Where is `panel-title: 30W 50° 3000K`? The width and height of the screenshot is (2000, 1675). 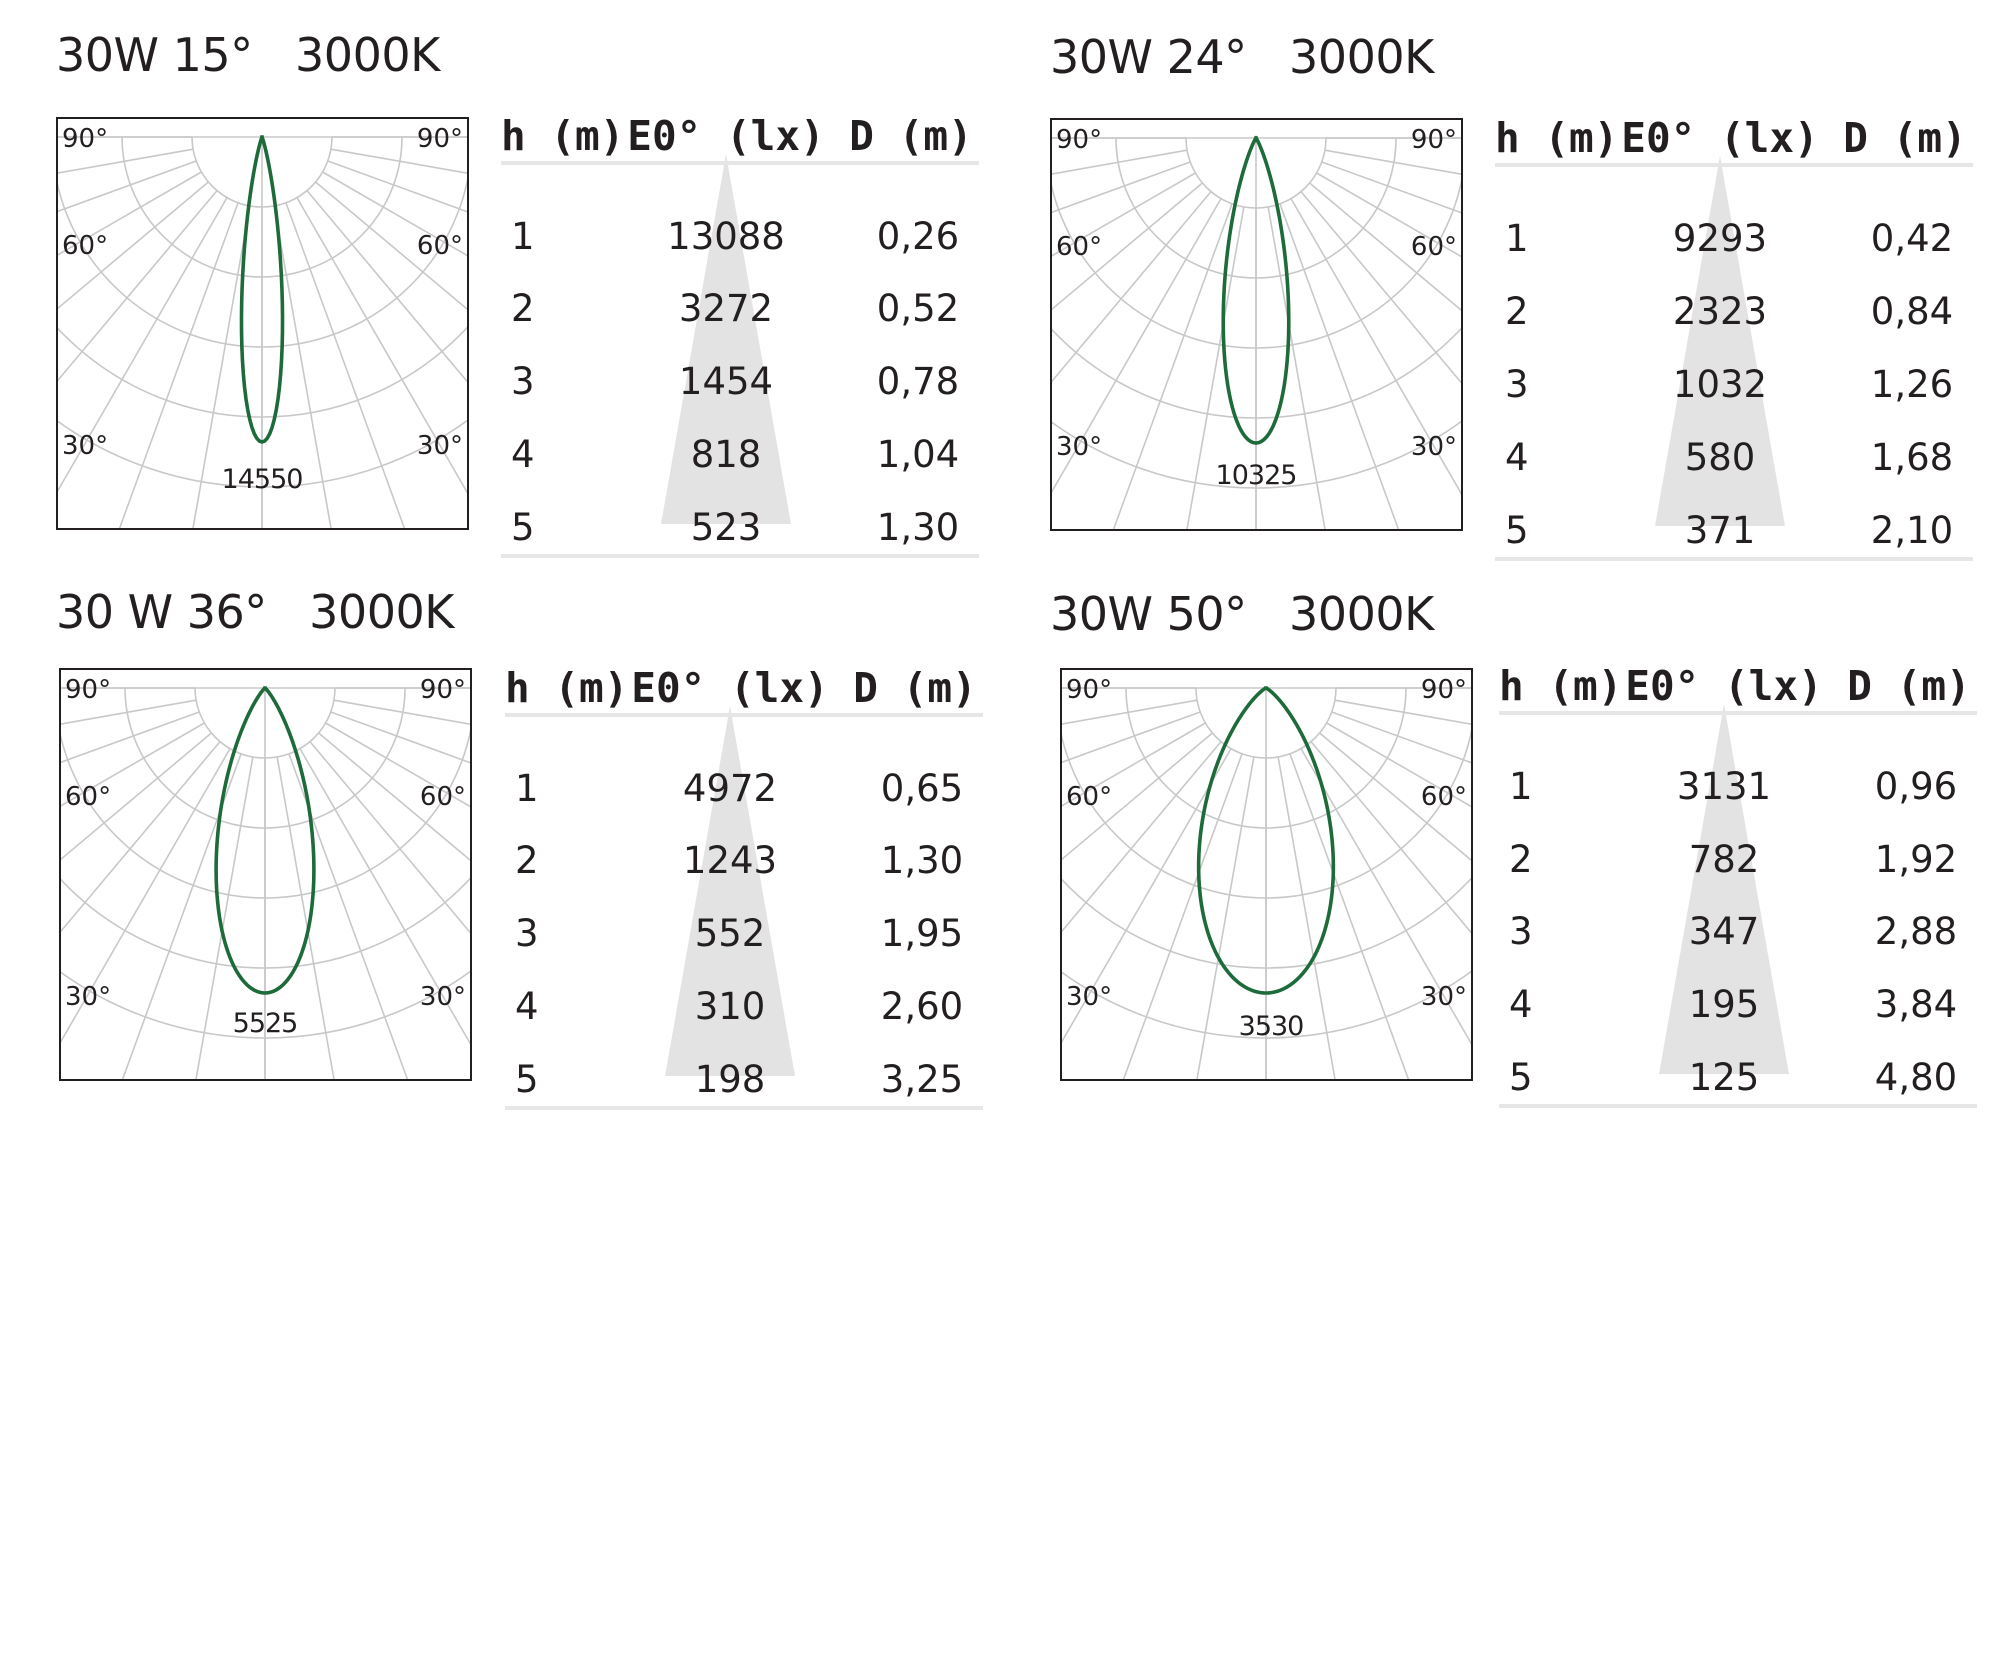
panel-title: 30W 50° 3000K is located at coordinates (1242, 614).